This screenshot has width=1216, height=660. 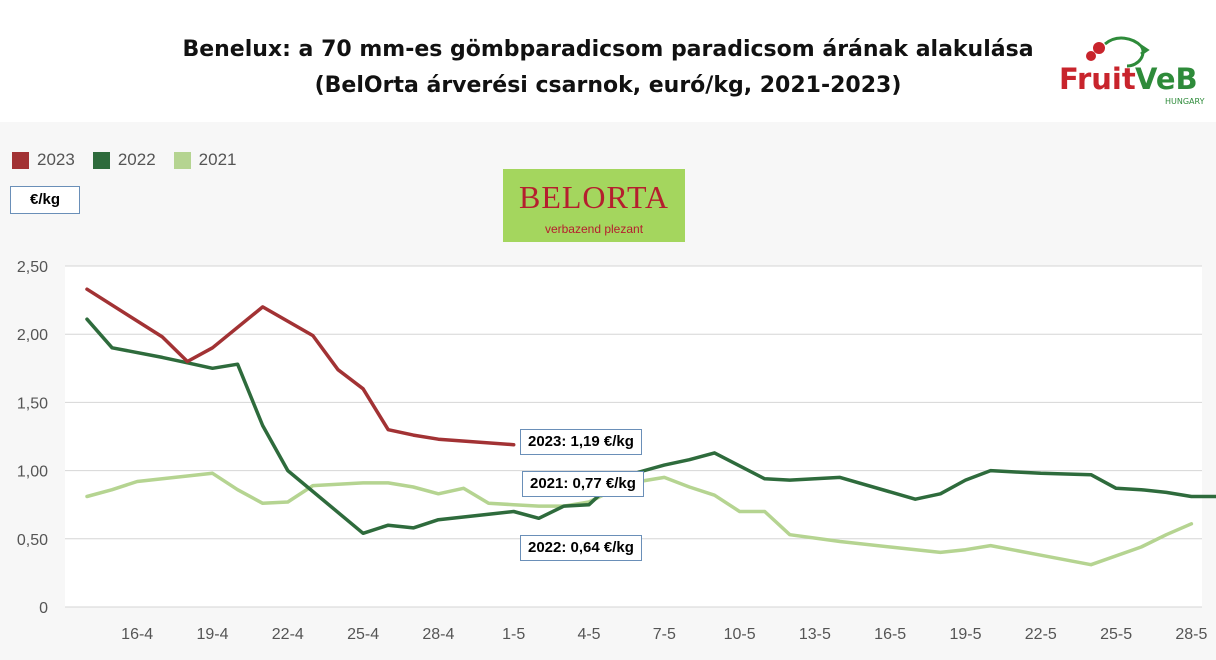 What do you see at coordinates (815, 634) in the screenshot?
I see `x-tick-label: 13-5` at bounding box center [815, 634].